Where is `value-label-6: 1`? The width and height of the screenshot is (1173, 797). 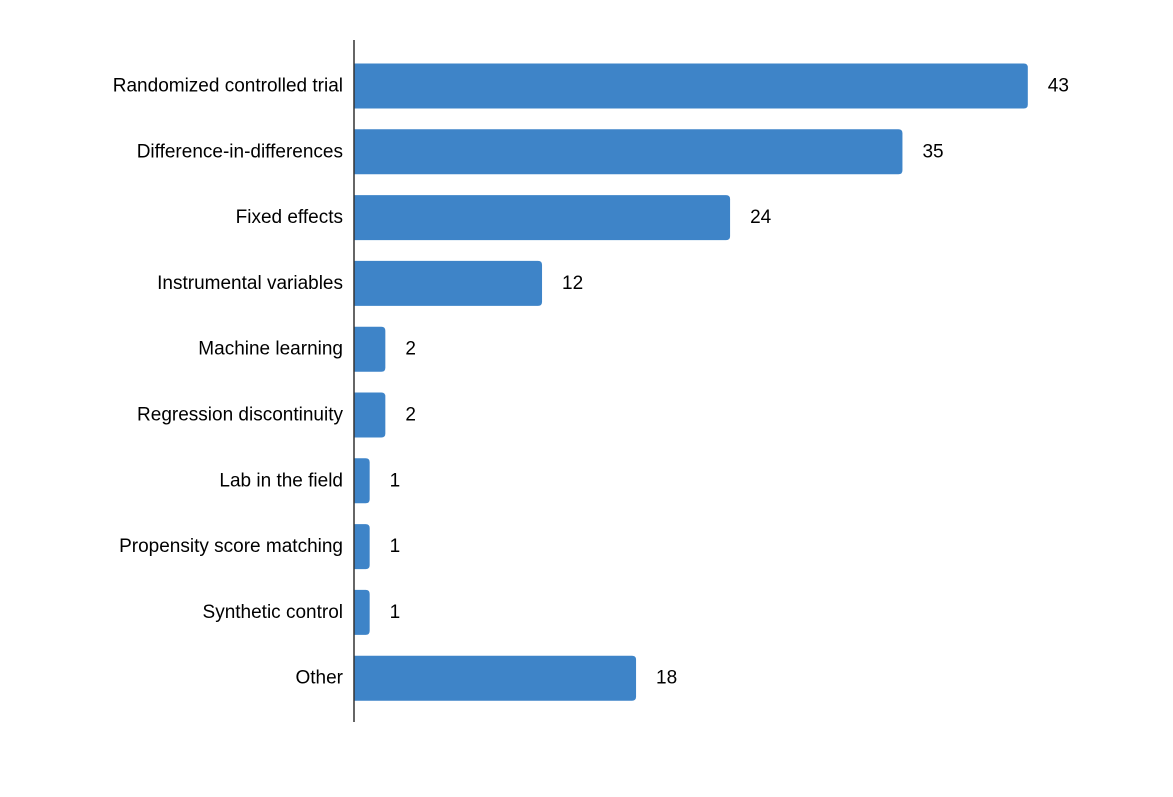
value-label-6: 1 is located at coordinates (395, 480).